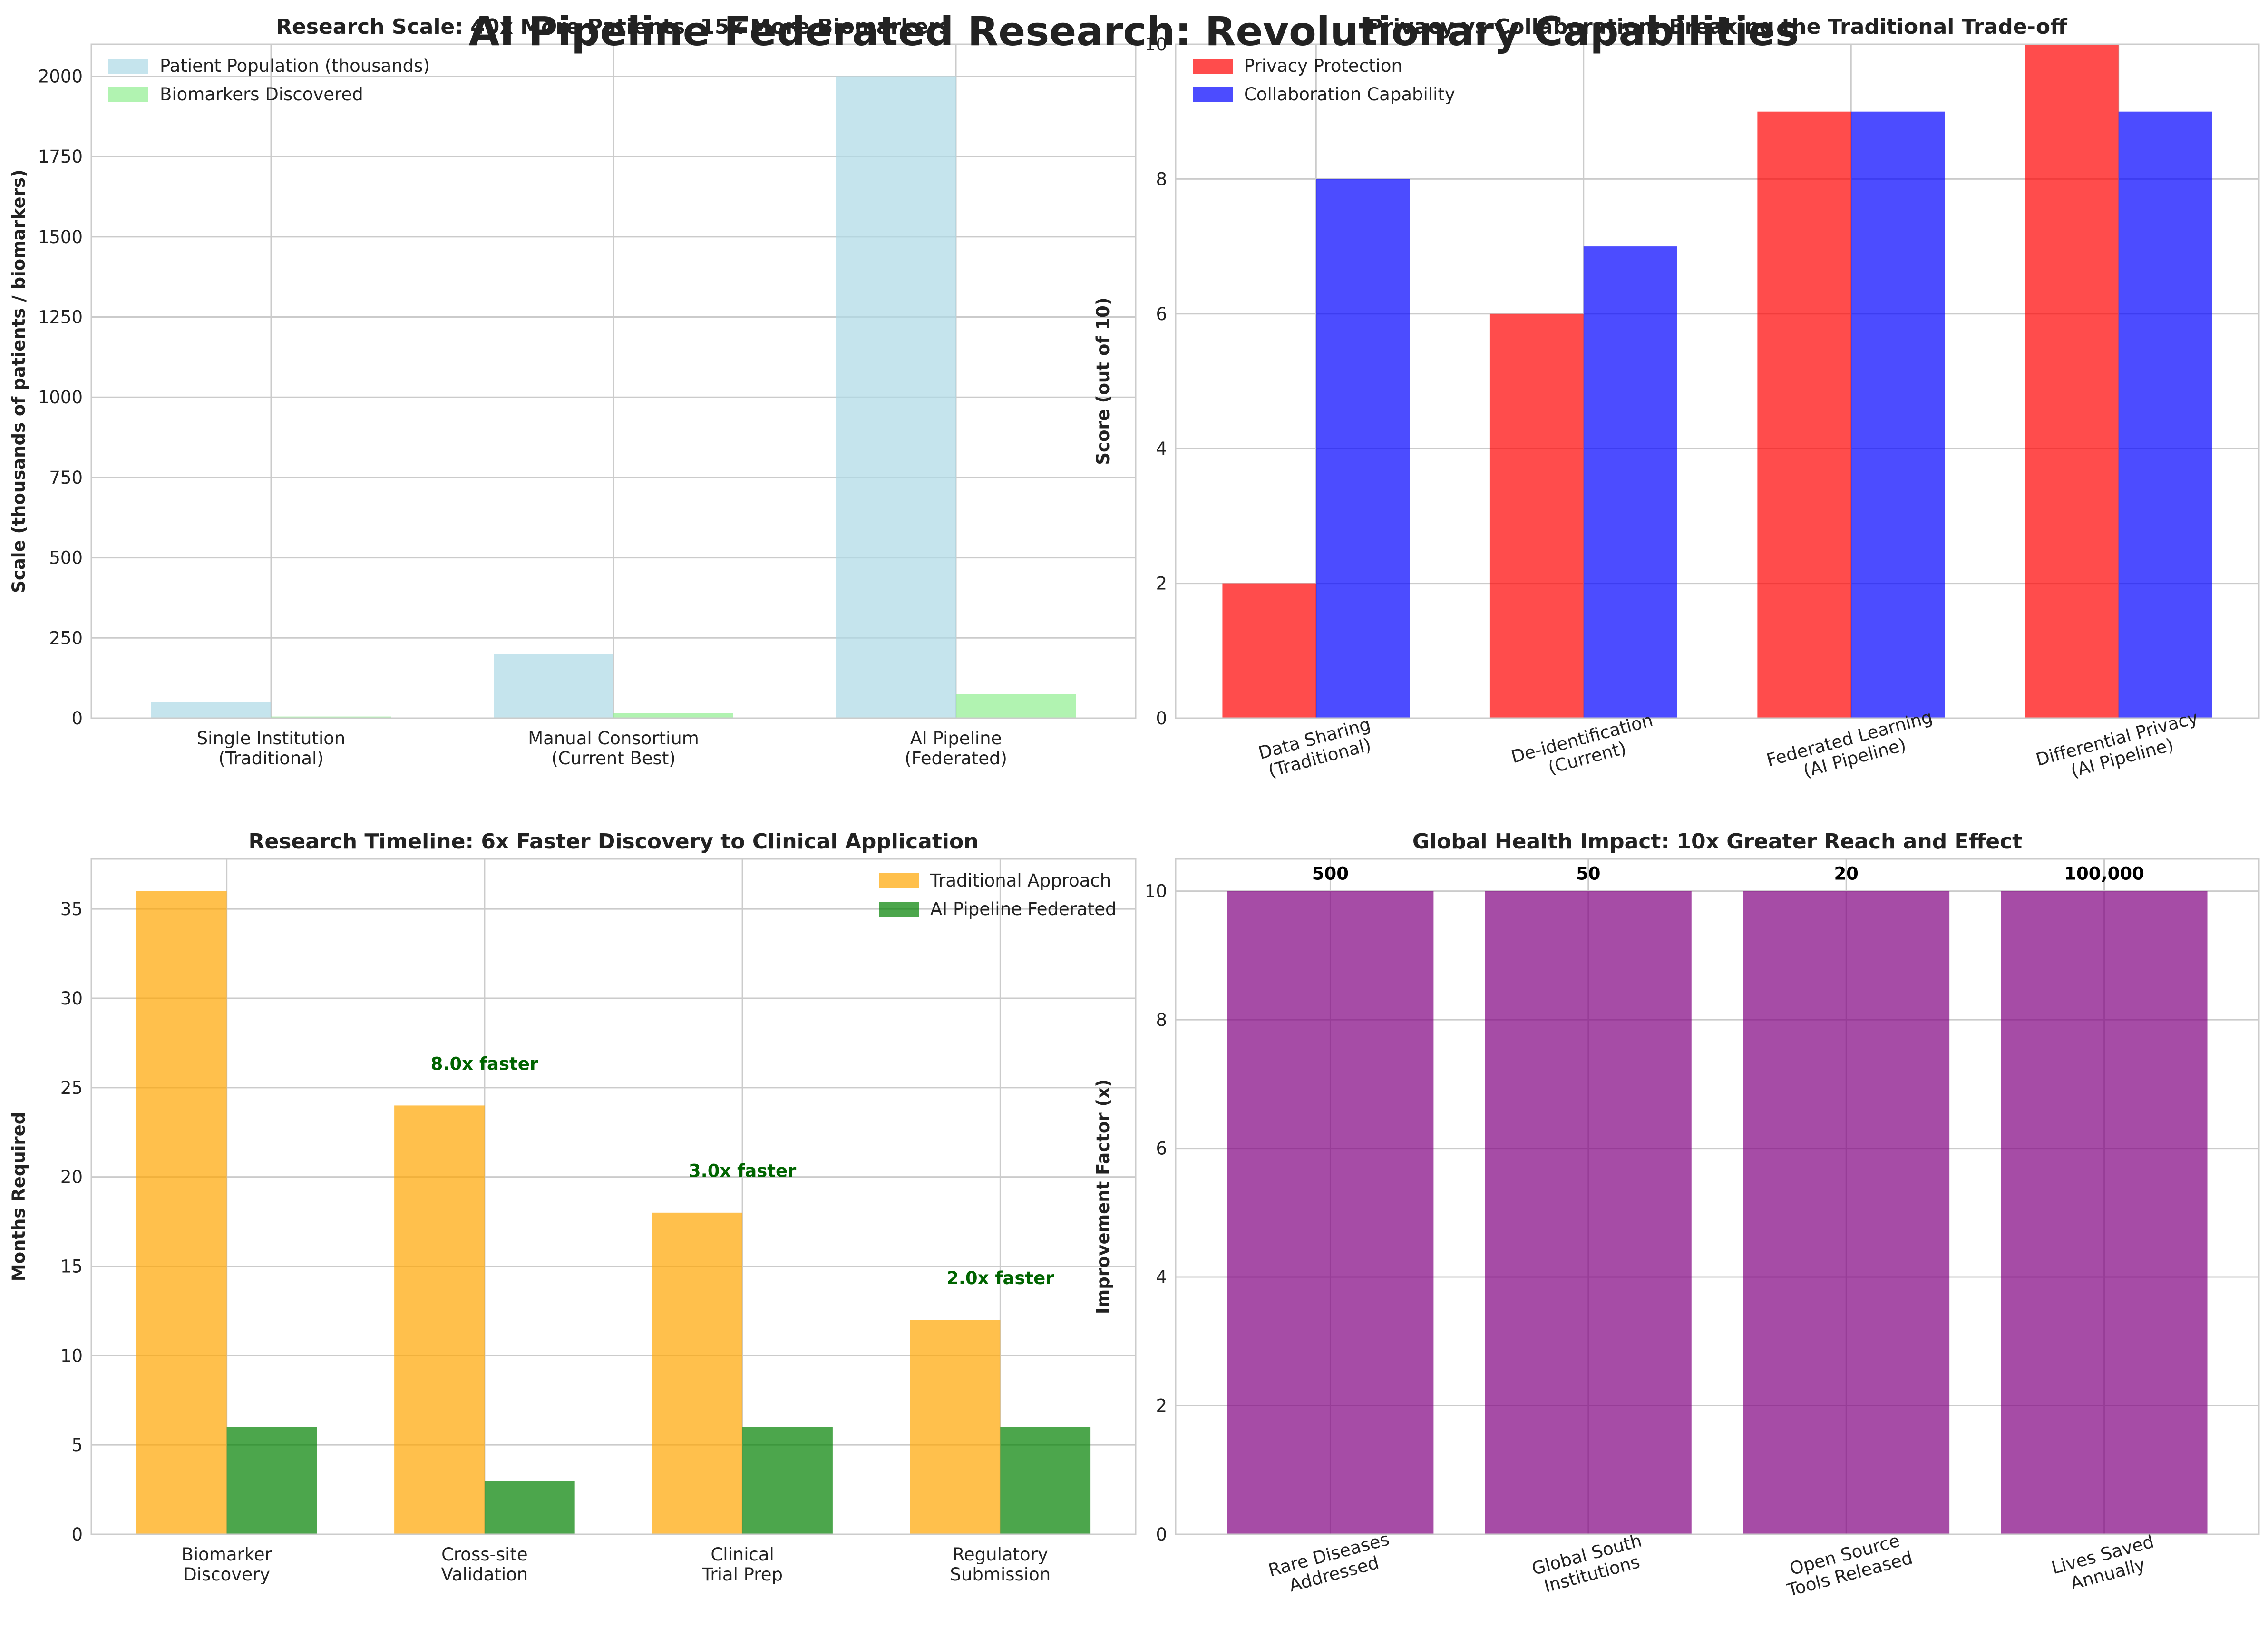  What do you see at coordinates (66, 638) in the screenshot?
I see `chart-1-ytick-label: 250` at bounding box center [66, 638].